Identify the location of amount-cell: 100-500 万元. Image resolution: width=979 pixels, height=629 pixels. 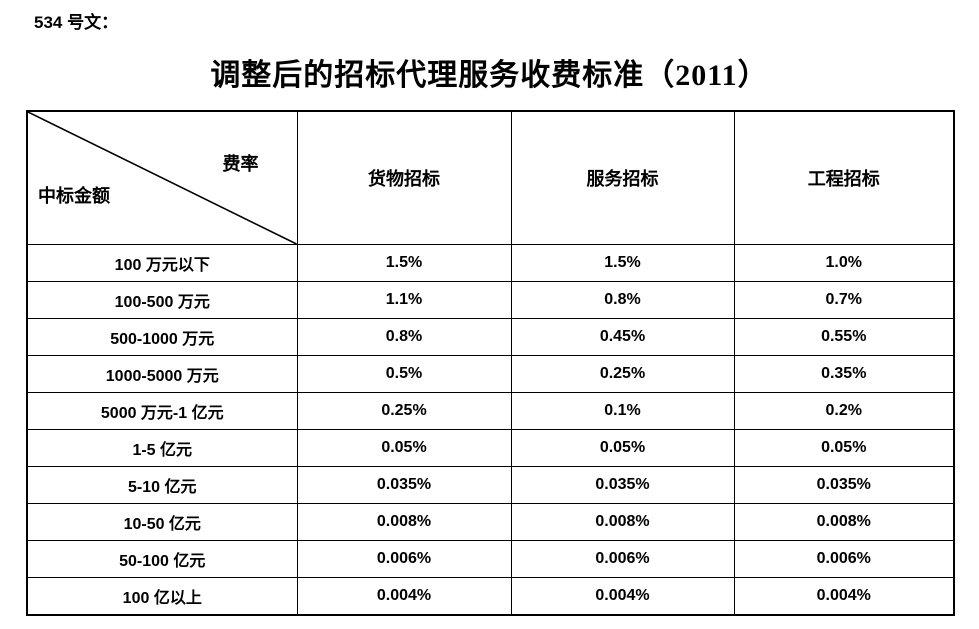
(162, 300).